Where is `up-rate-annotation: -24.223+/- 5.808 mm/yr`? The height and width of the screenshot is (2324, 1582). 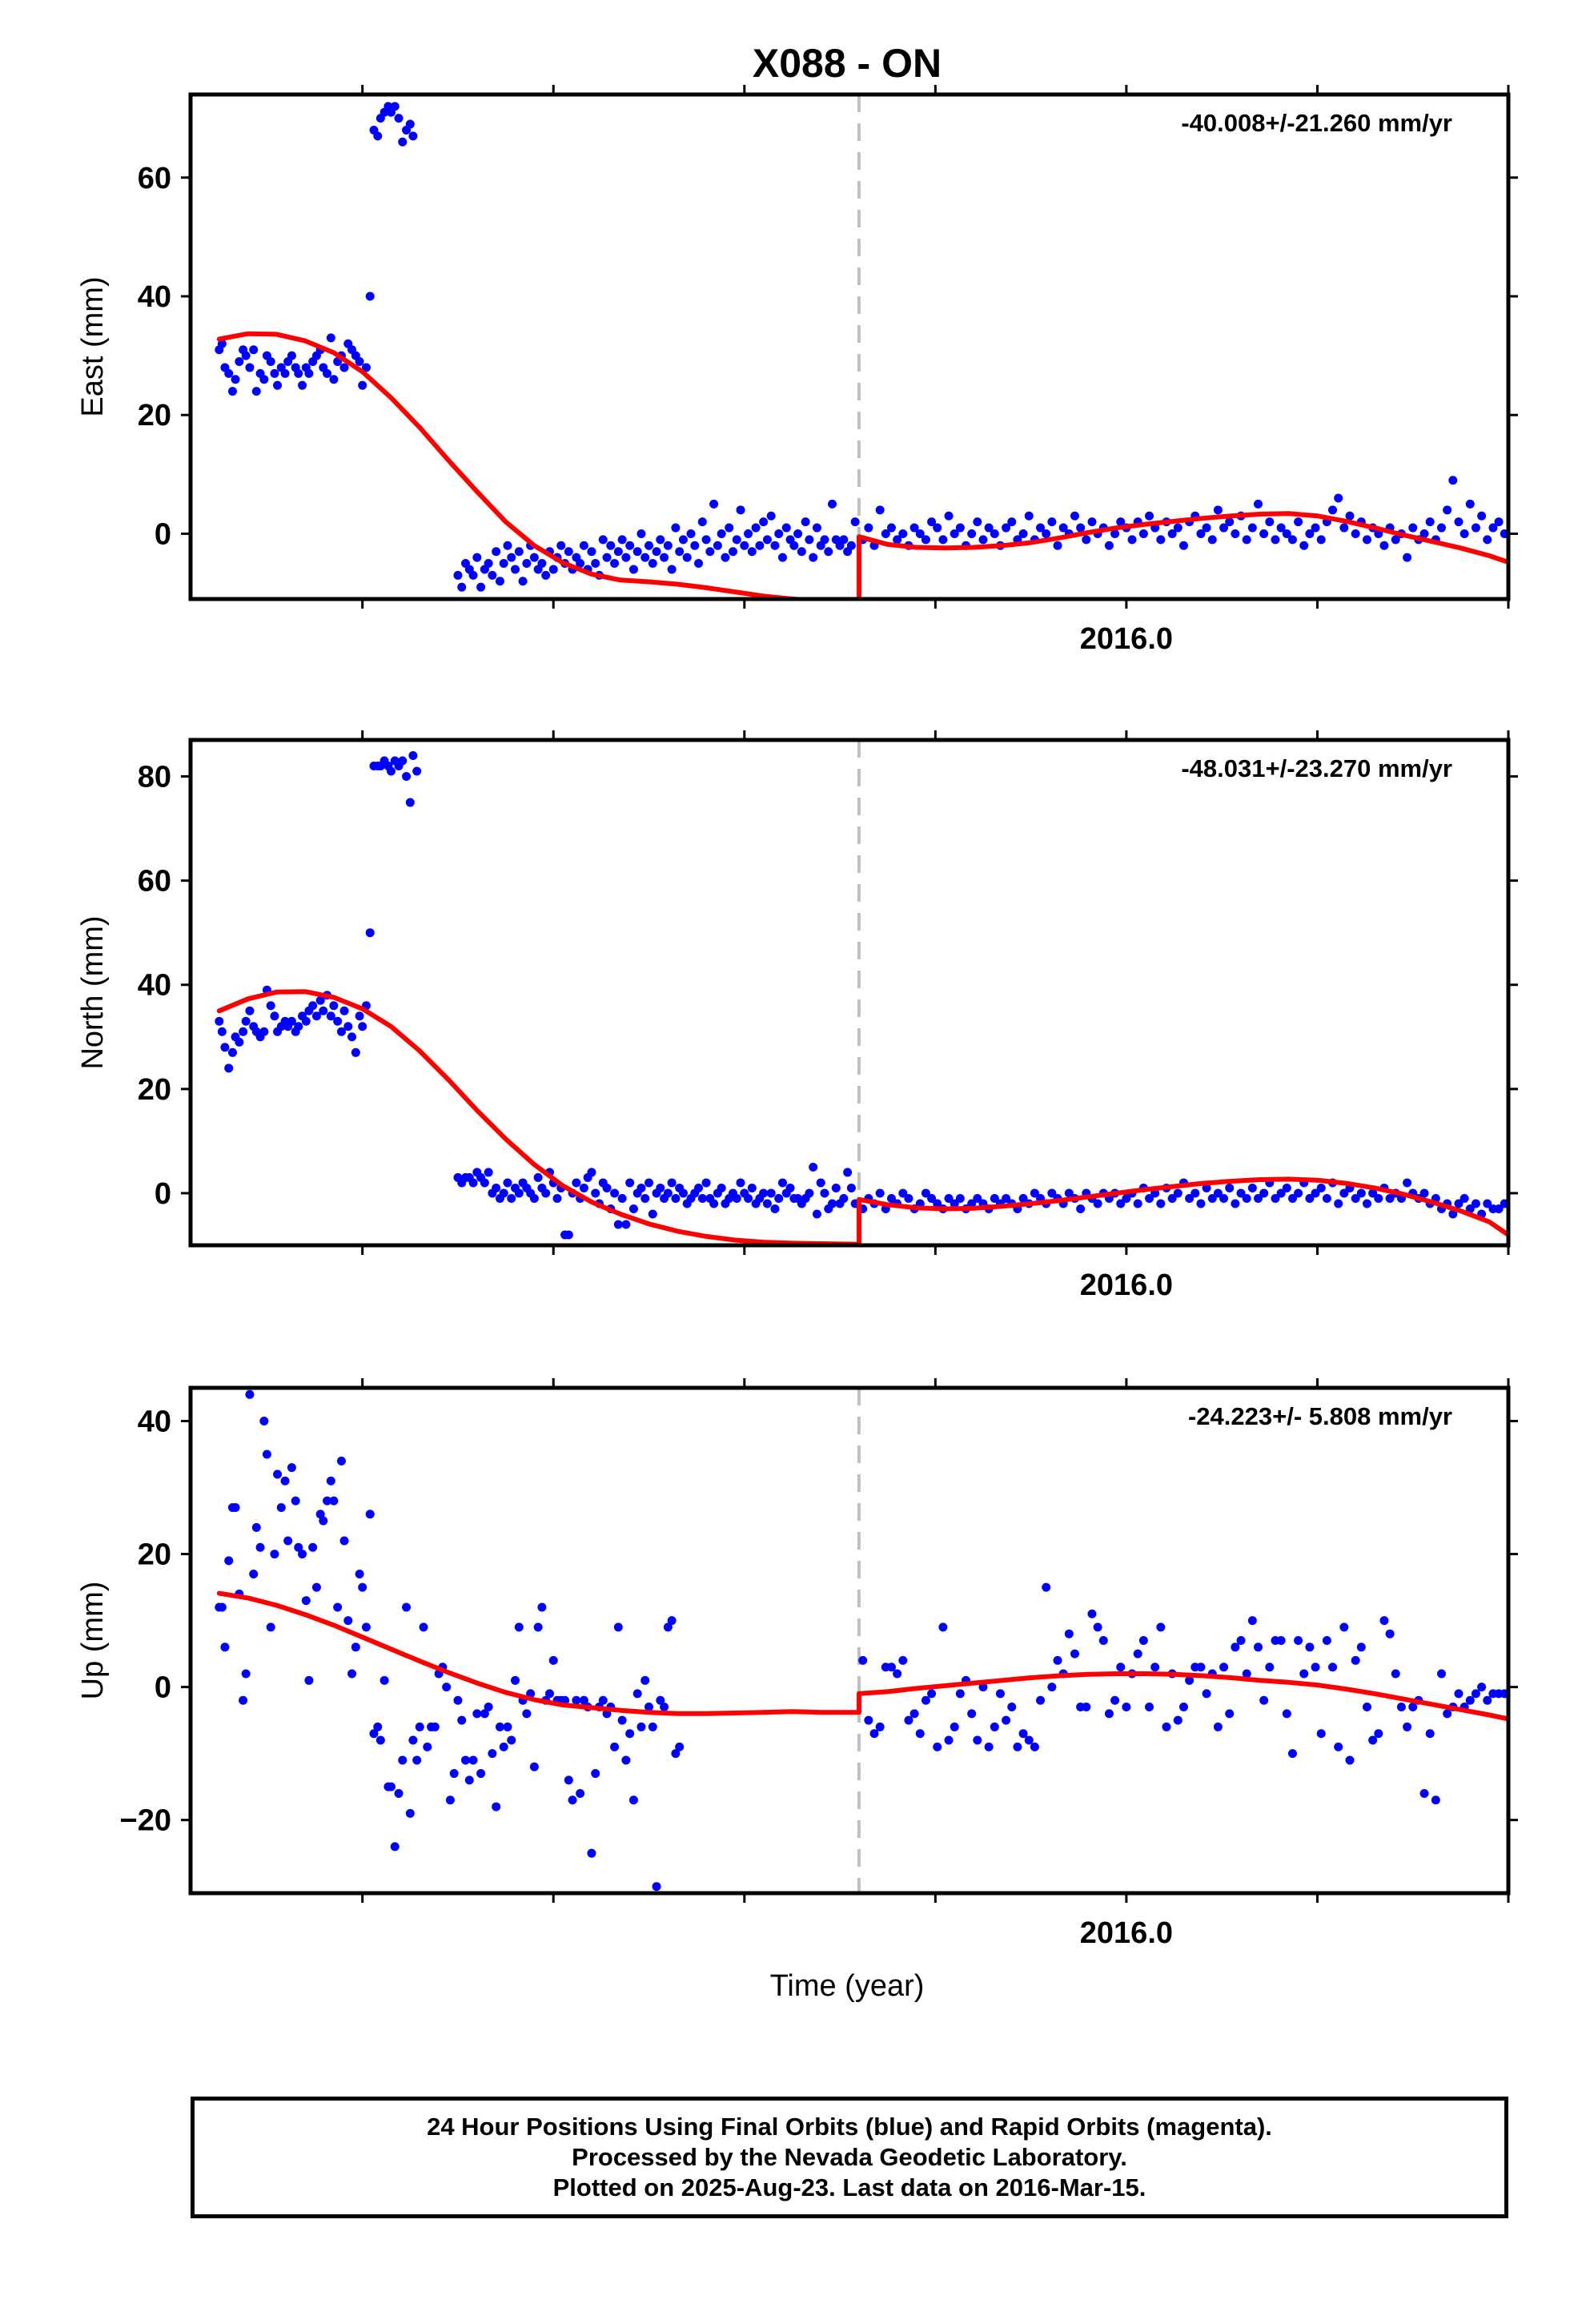
up-rate-annotation: -24.223+/- 5.808 mm/yr is located at coordinates (1320, 1416).